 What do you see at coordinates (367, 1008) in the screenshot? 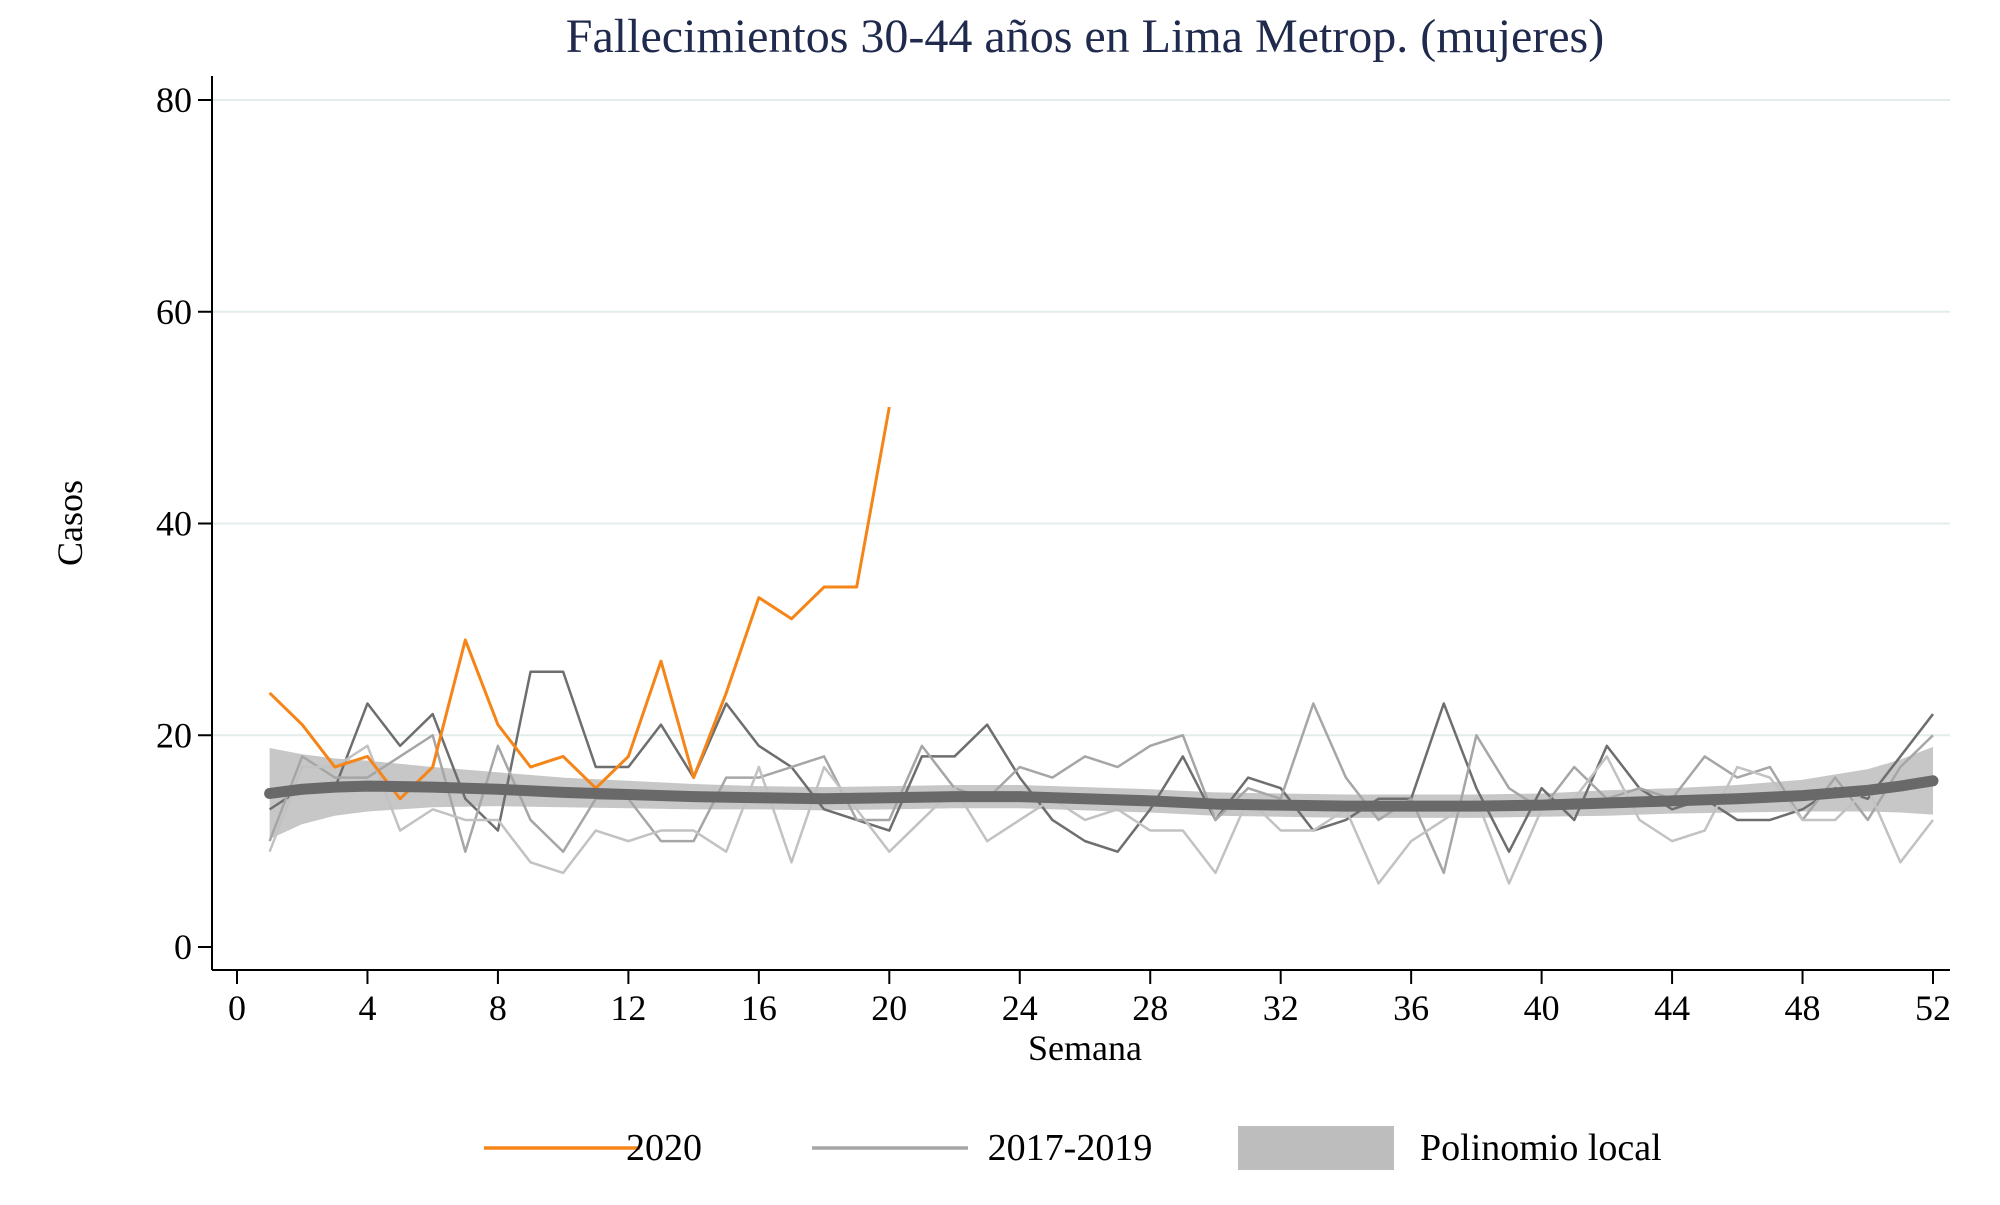
I see `x-tick-label-4: 4` at bounding box center [367, 1008].